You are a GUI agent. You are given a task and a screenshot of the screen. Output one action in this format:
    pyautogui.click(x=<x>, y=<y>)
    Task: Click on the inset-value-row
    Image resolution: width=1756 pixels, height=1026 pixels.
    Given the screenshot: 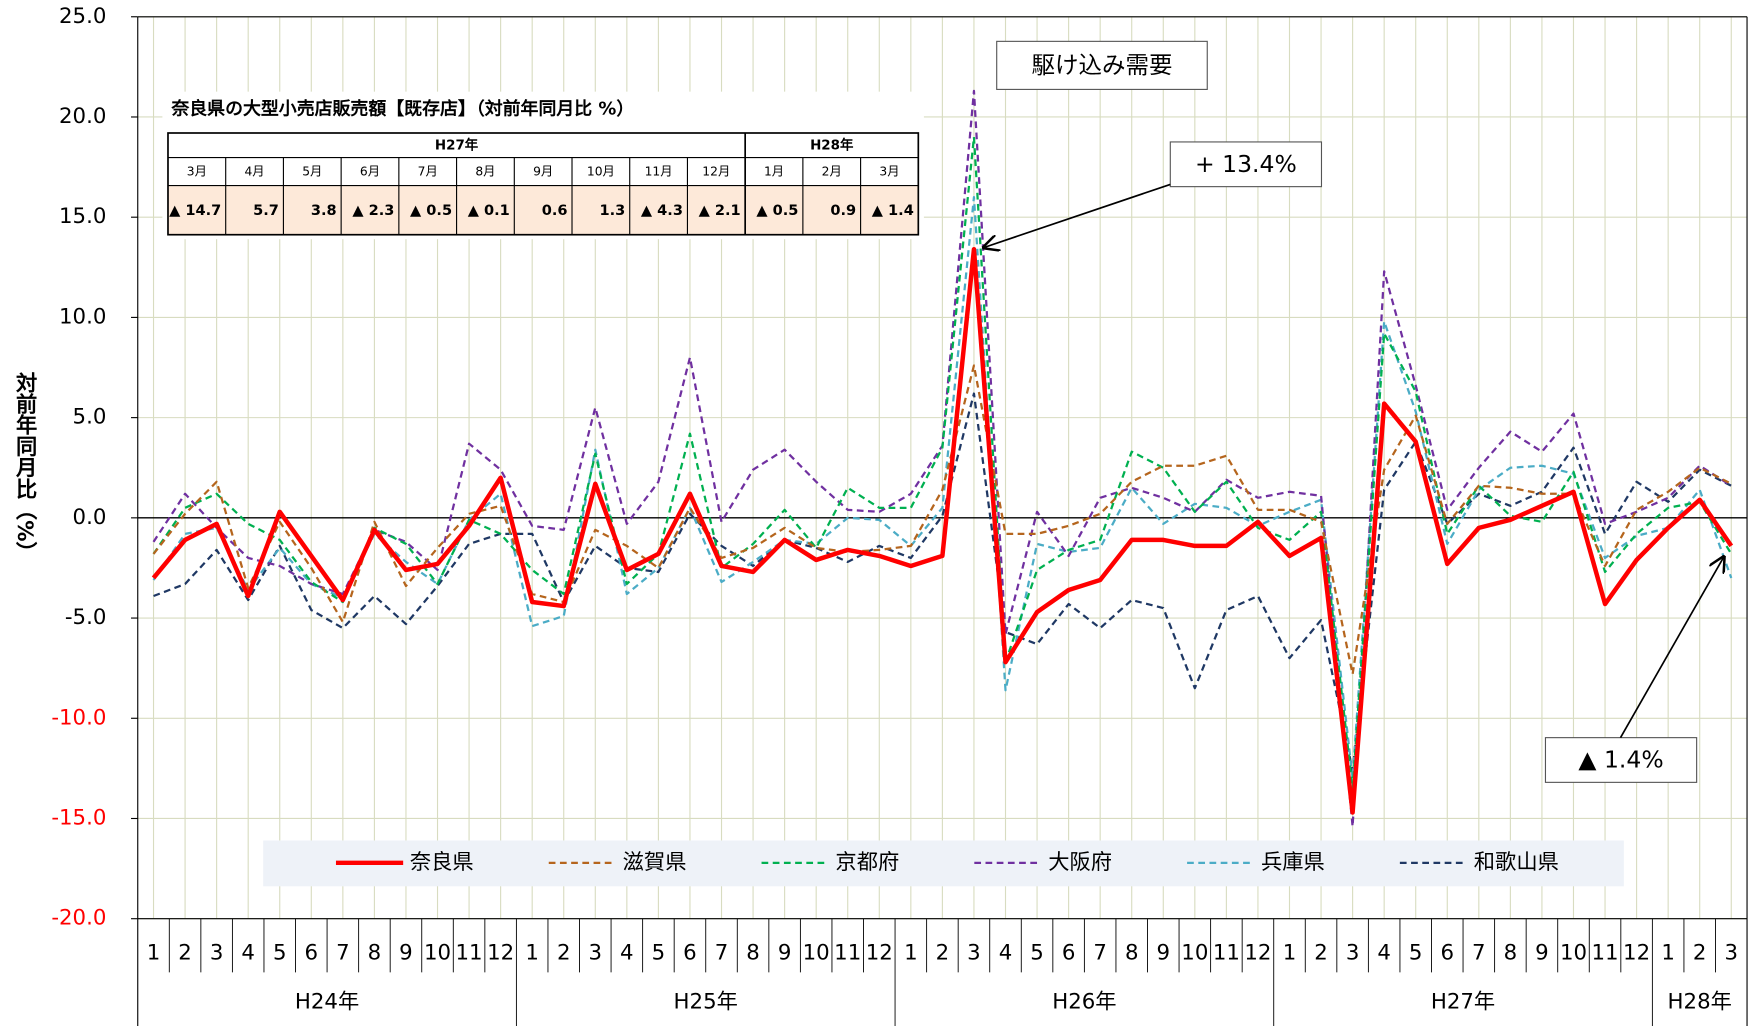 What is the action you would take?
    pyautogui.click(x=543, y=210)
    